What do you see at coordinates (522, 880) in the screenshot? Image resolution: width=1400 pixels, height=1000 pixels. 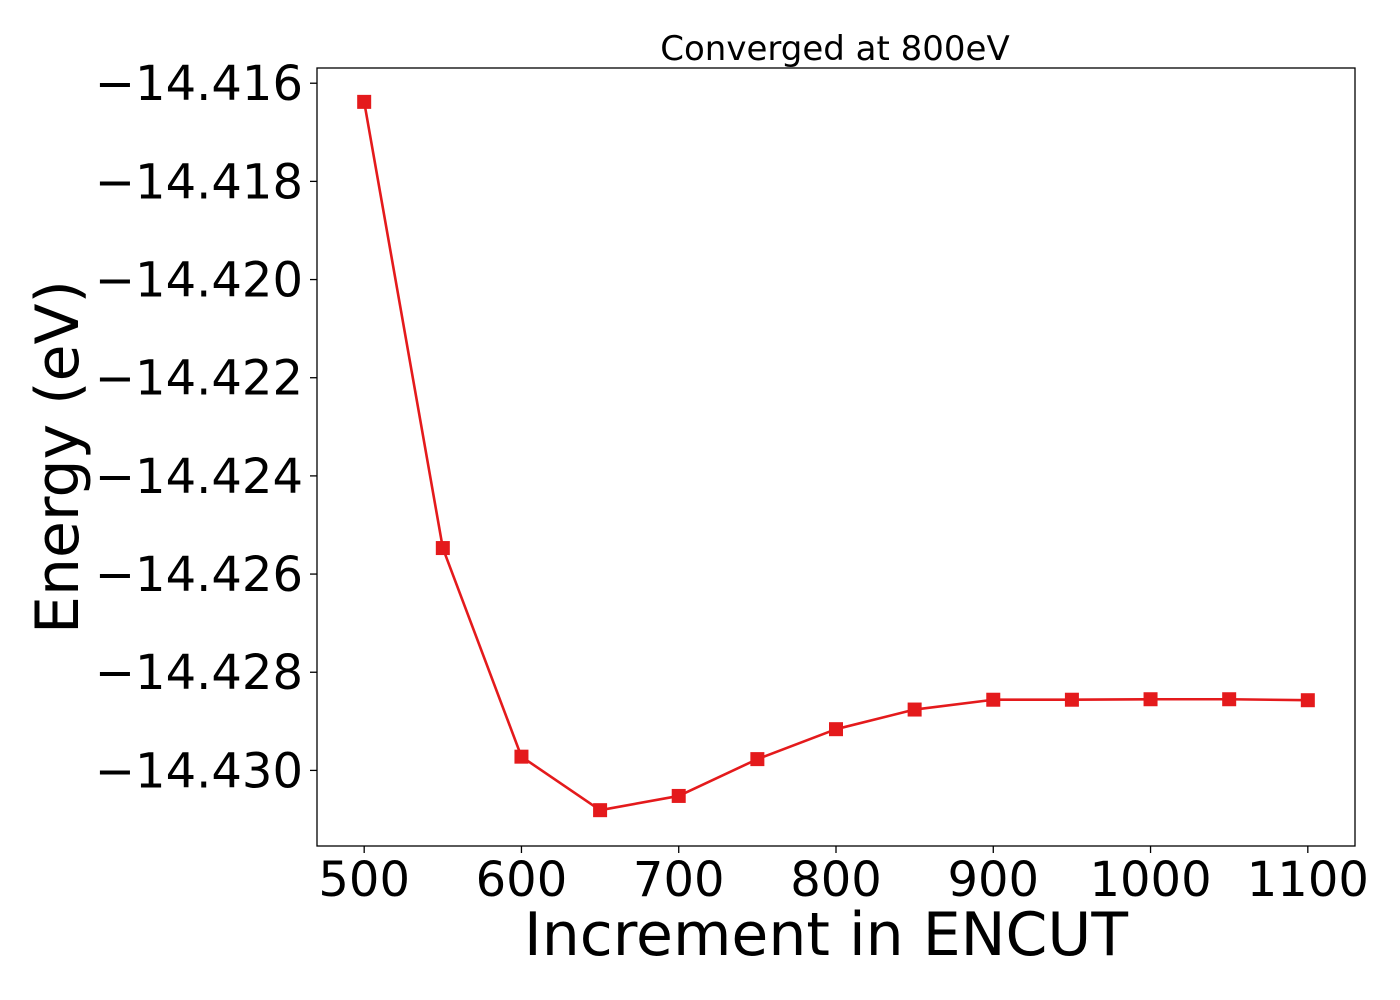 I see `x-tick-label: 600` at bounding box center [522, 880].